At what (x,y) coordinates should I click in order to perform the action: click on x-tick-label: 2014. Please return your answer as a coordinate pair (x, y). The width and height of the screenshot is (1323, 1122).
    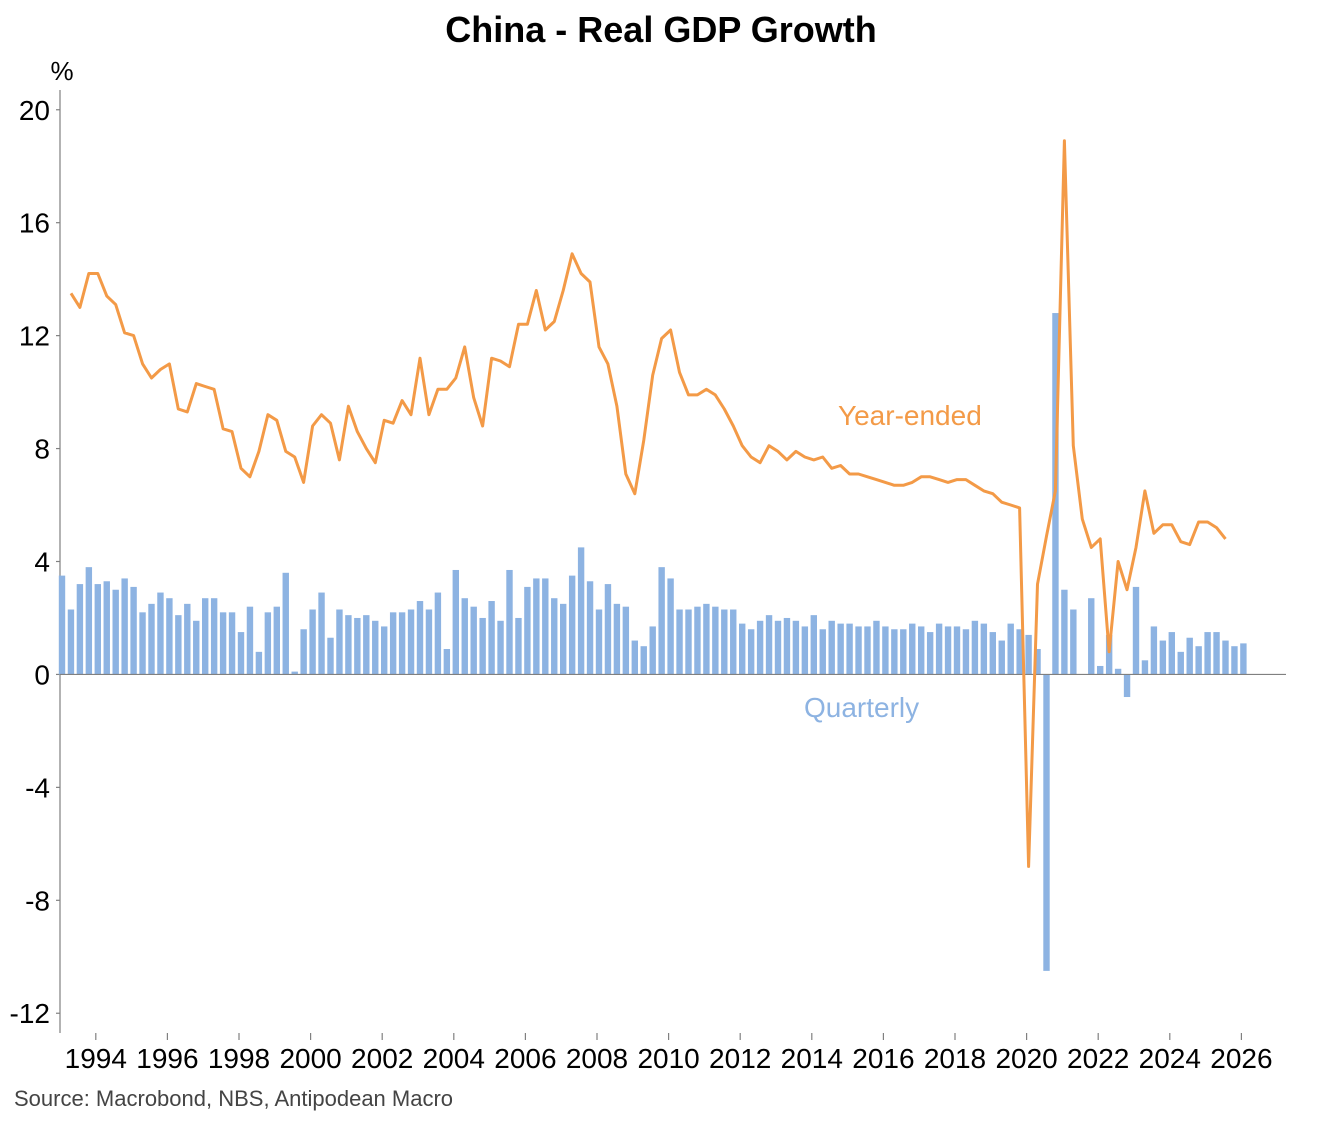
    Looking at the image, I should click on (812, 1058).